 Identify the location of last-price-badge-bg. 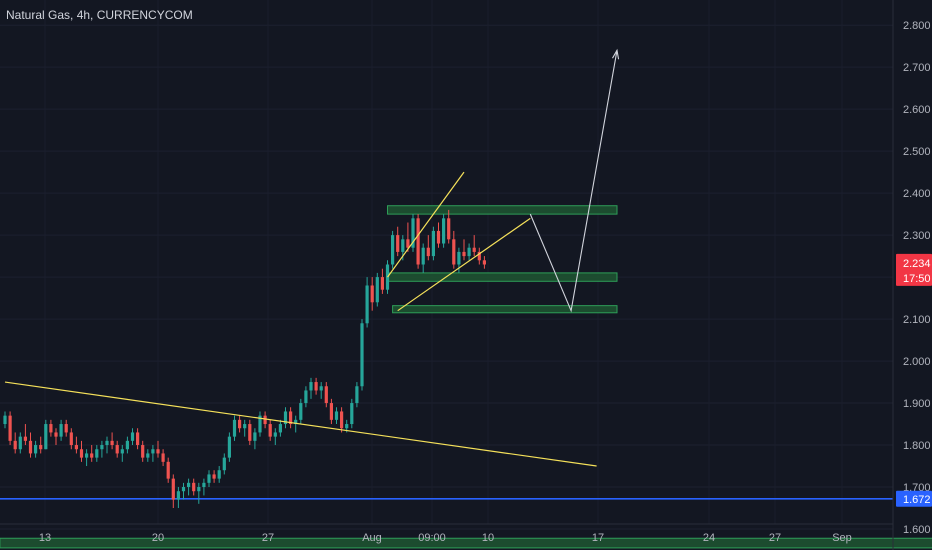
(914, 269).